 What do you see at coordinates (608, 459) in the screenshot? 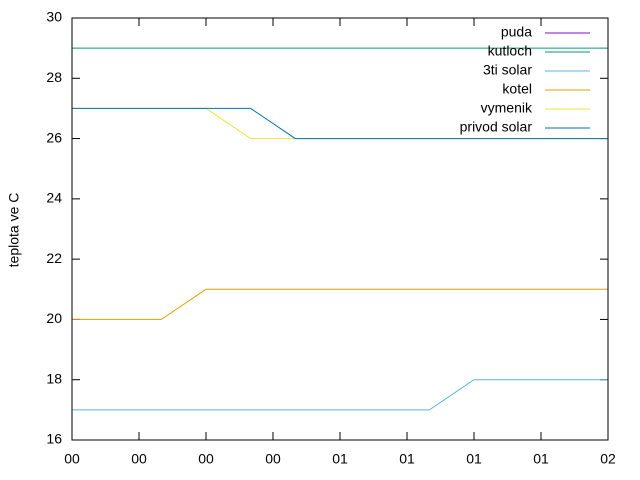
I see `x-tick-label: 02` at bounding box center [608, 459].